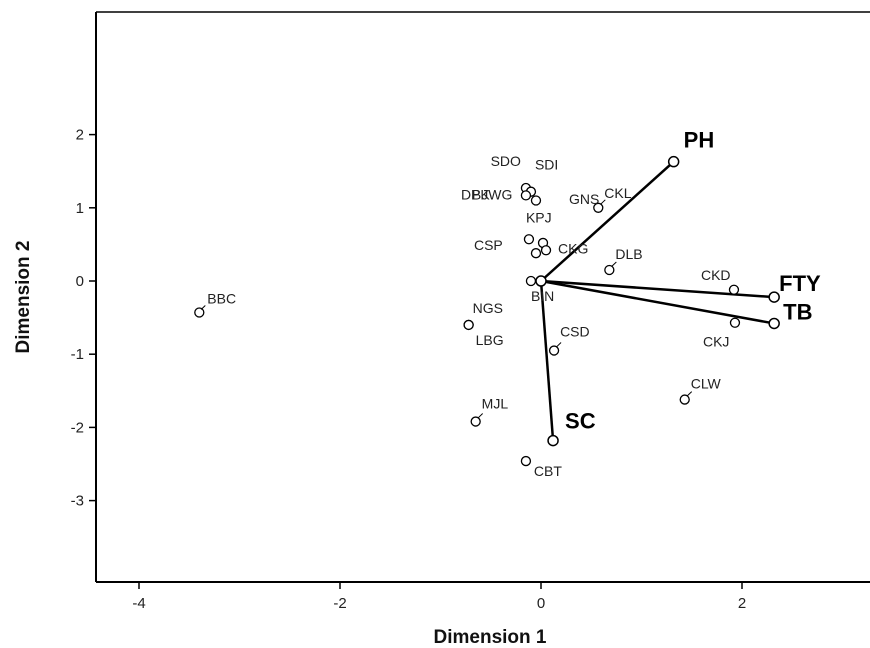 This screenshot has width=870, height=648. What do you see at coordinates (488, 245) in the screenshot?
I see `data-point-label: CSP` at bounding box center [488, 245].